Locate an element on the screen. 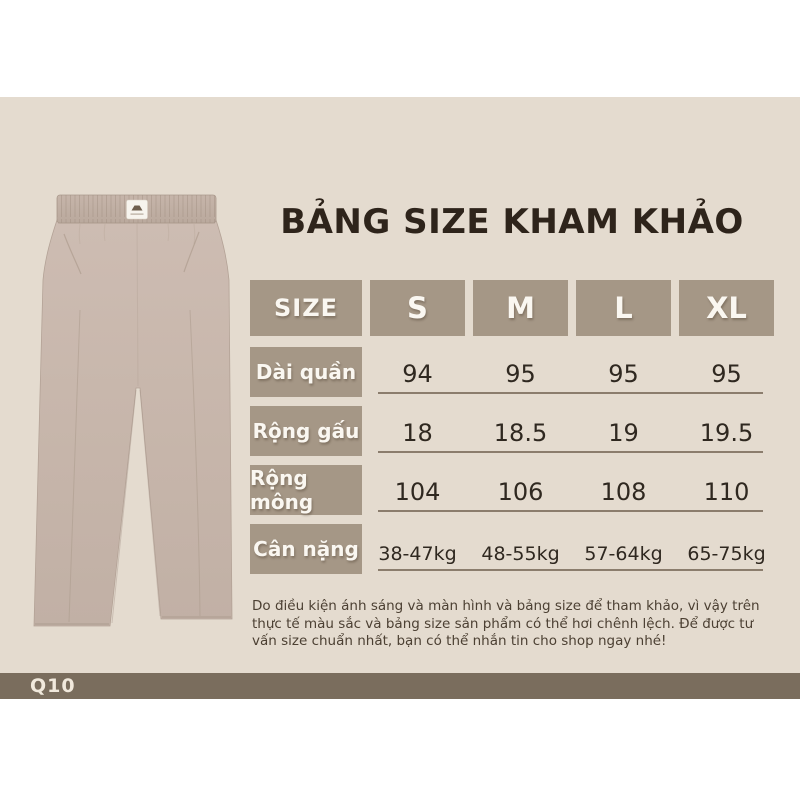 The width and height of the screenshot is (800, 800). header-cell-xl: XL is located at coordinates (726, 308).